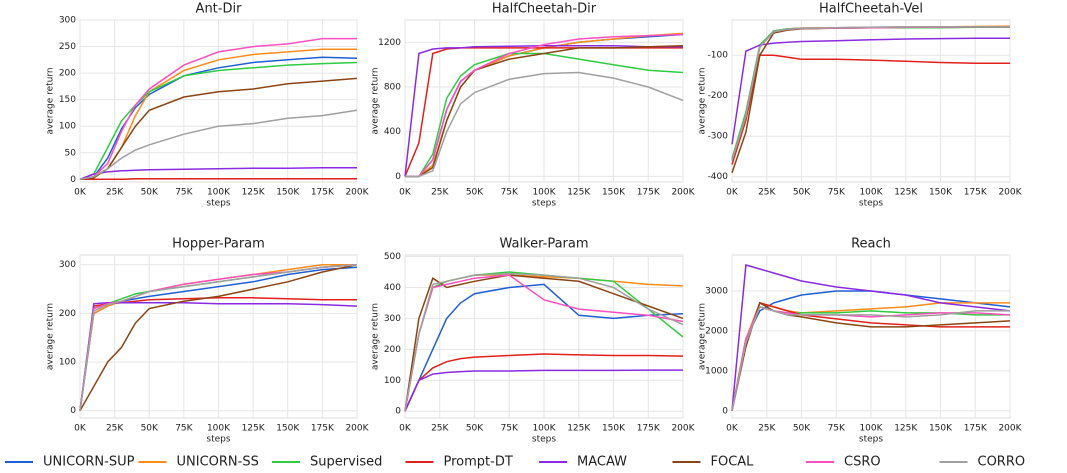 This screenshot has height=473, width=1067. What do you see at coordinates (716, 371) in the screenshot?
I see `y-tick-label: 1000` at bounding box center [716, 371].